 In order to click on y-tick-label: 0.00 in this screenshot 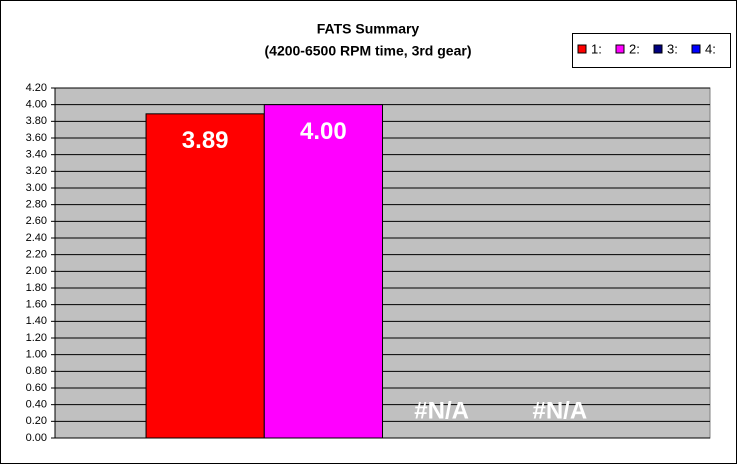, I will do `click(36, 438)`.